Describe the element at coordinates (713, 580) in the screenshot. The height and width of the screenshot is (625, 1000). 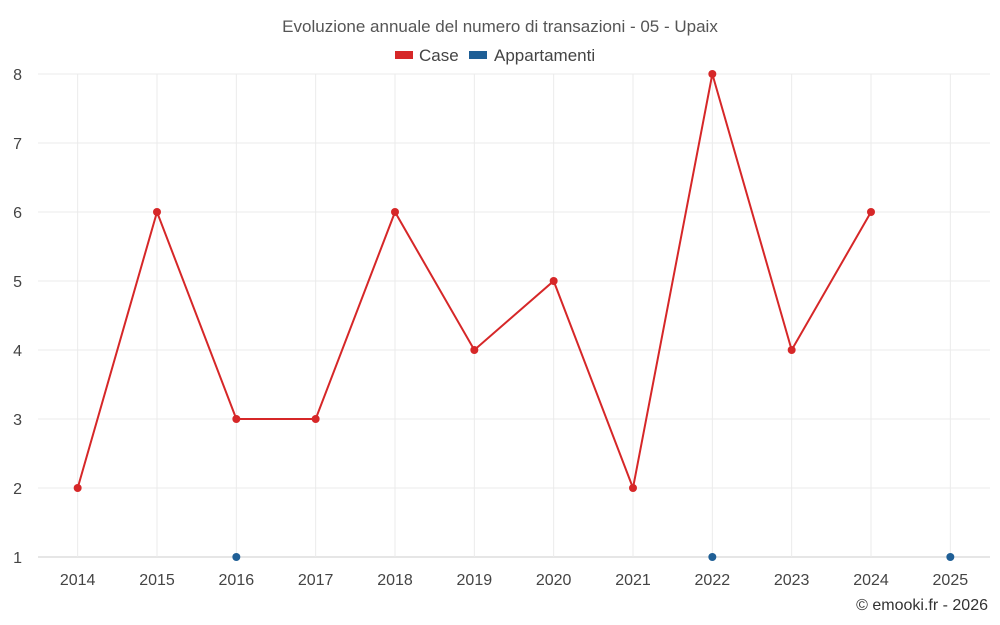
I see `x-tick-label: 2022` at that location.